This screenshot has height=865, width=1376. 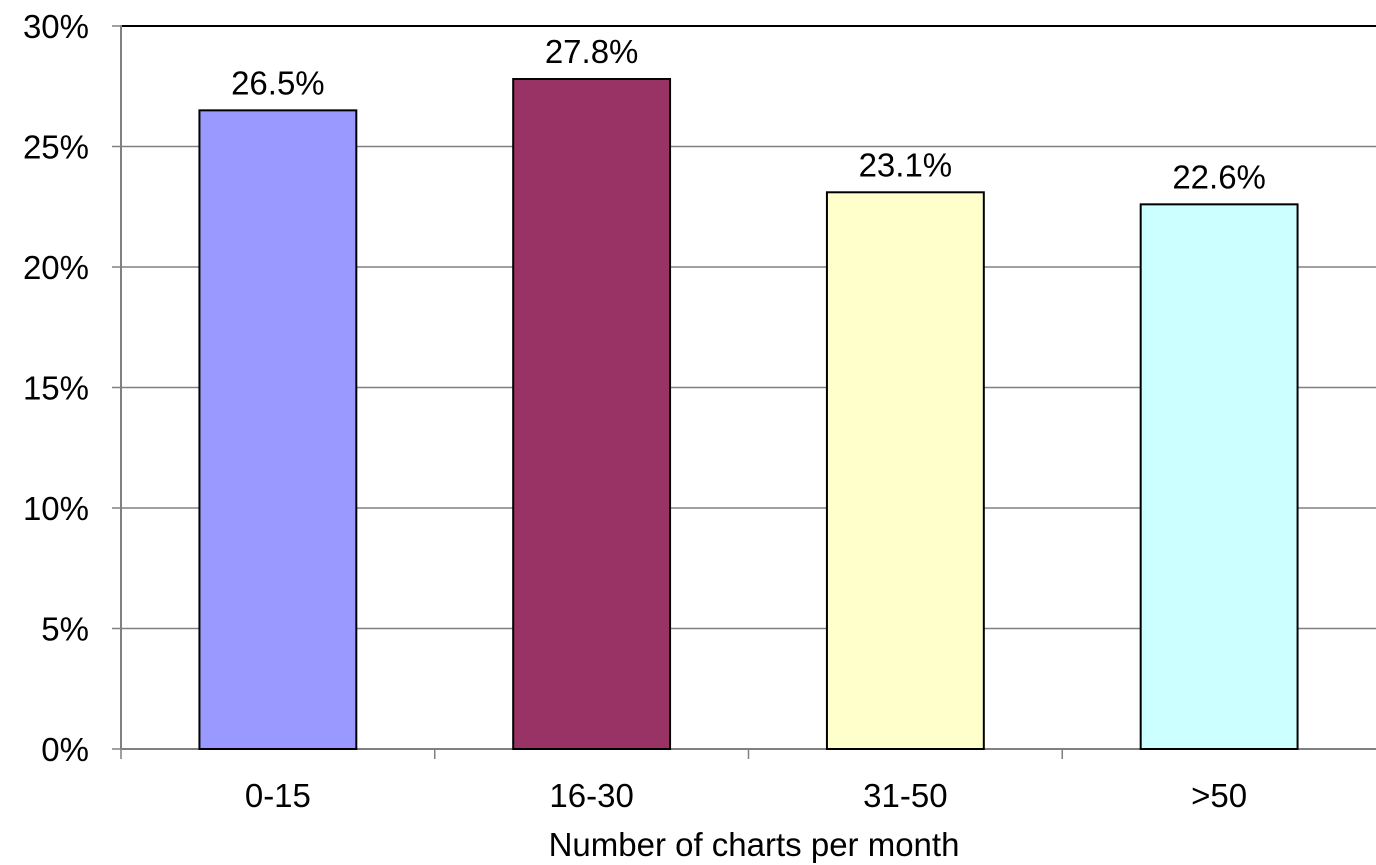 I want to click on y-tick-label: 5%, so click(x=65, y=629).